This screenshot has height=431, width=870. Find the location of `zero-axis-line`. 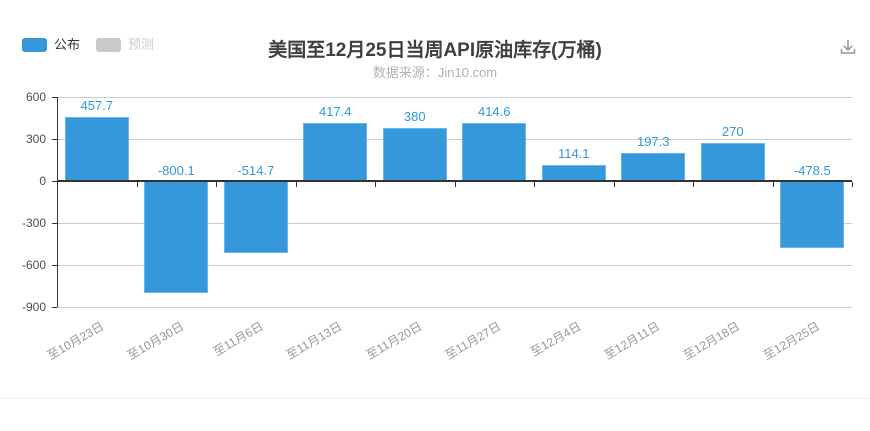

zero-axis-line is located at coordinates (454, 181).